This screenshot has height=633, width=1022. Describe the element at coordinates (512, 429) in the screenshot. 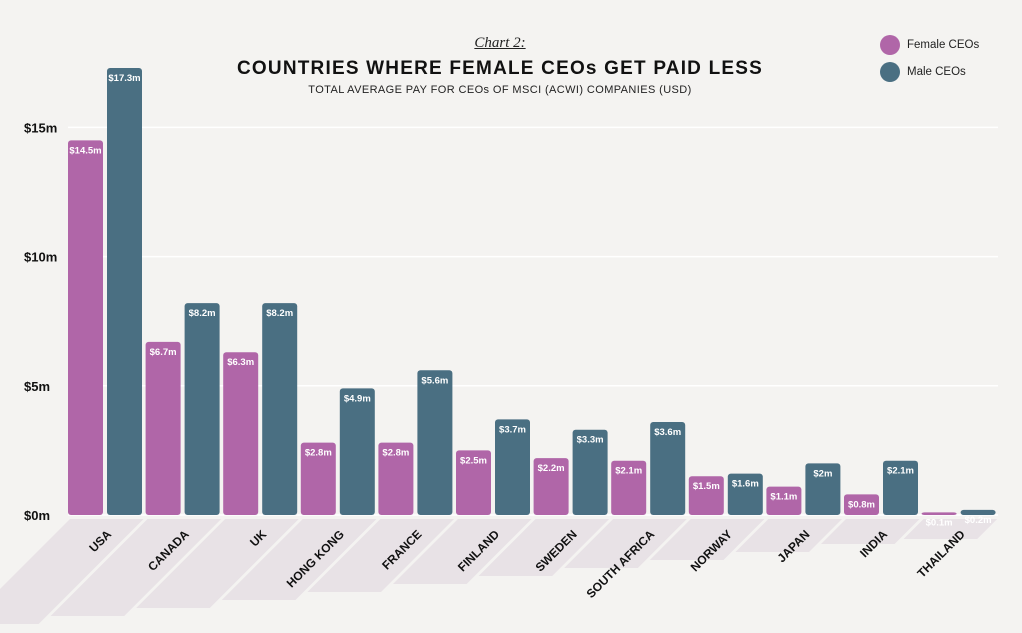

I see `bar-value-label: $3.7m` at that location.